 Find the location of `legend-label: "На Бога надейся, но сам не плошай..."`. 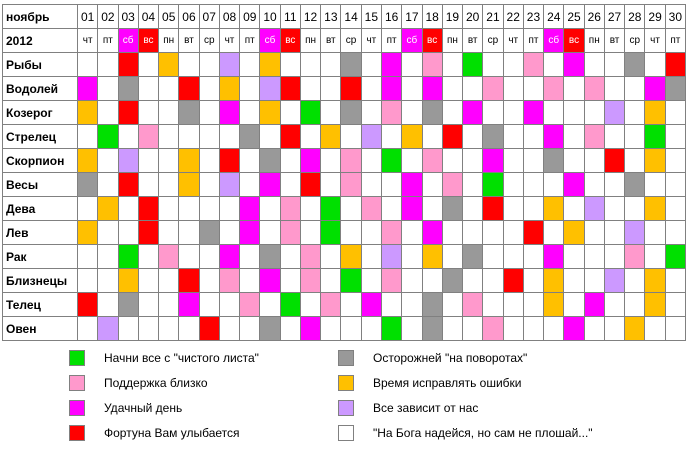

legend-label: "На Бога надейся, но сам не плошай..." is located at coordinates (483, 433).